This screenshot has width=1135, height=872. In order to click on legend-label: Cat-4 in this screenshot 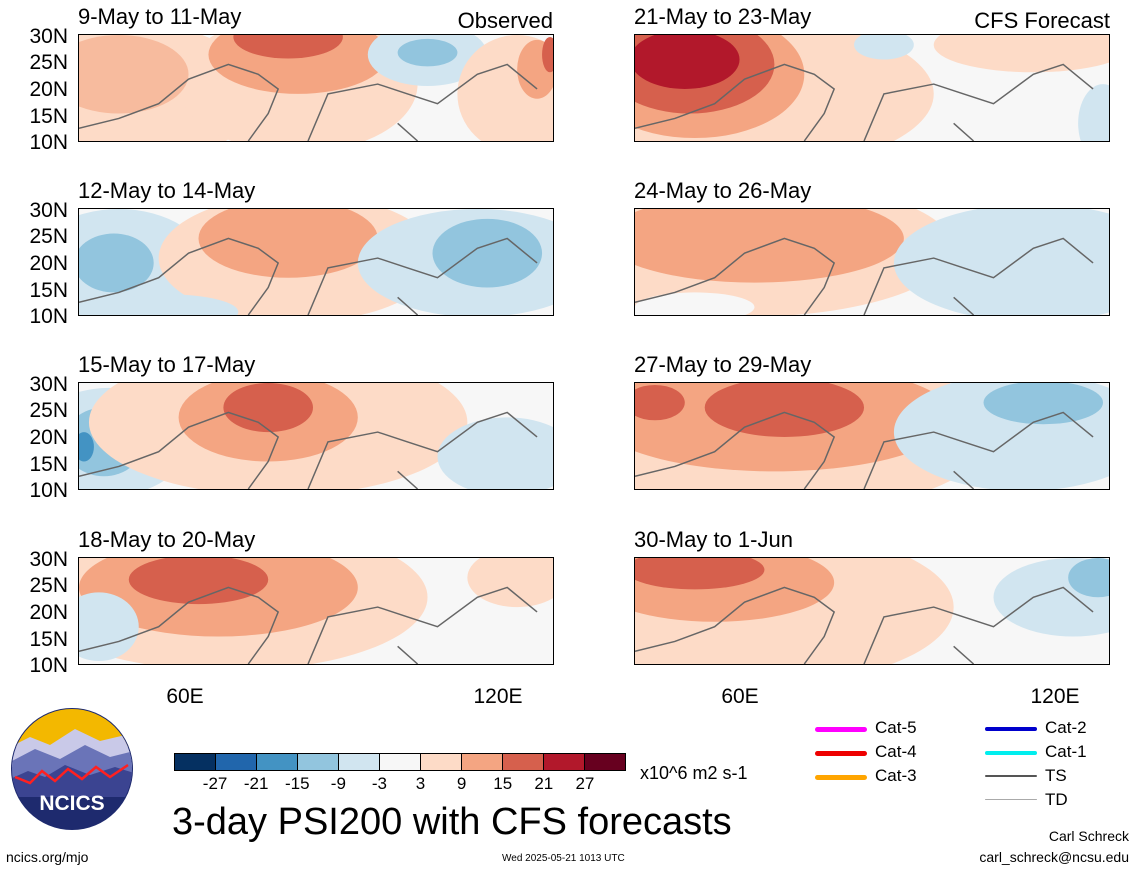, I will do `click(896, 751)`.